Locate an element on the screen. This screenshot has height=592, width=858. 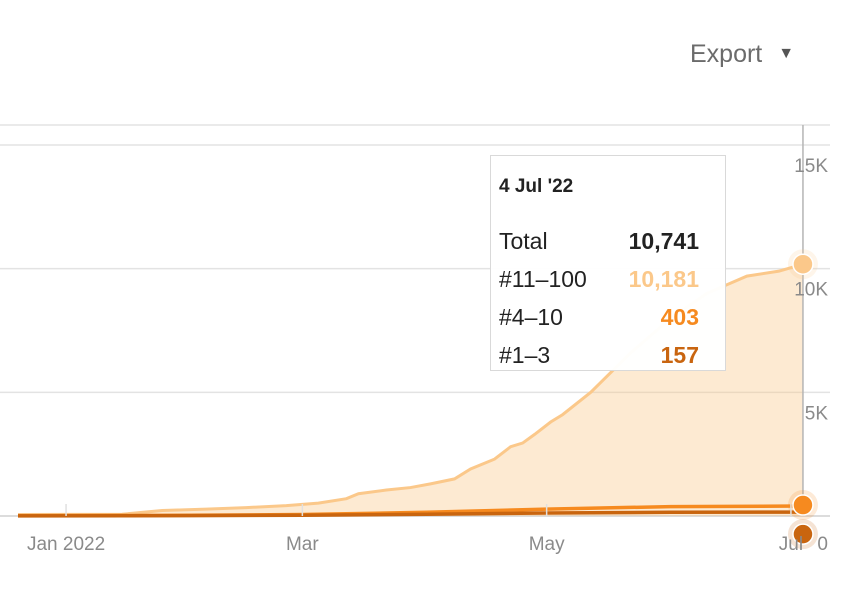
y-tick-label: 10K is located at coordinates (811, 290).